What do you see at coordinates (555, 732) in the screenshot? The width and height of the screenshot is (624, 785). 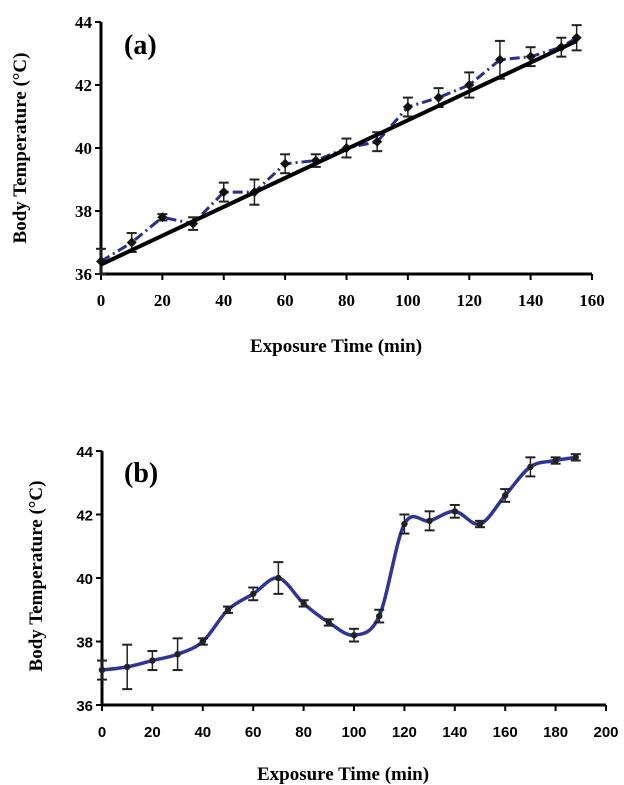 I see `x-tick-label: 180` at bounding box center [555, 732].